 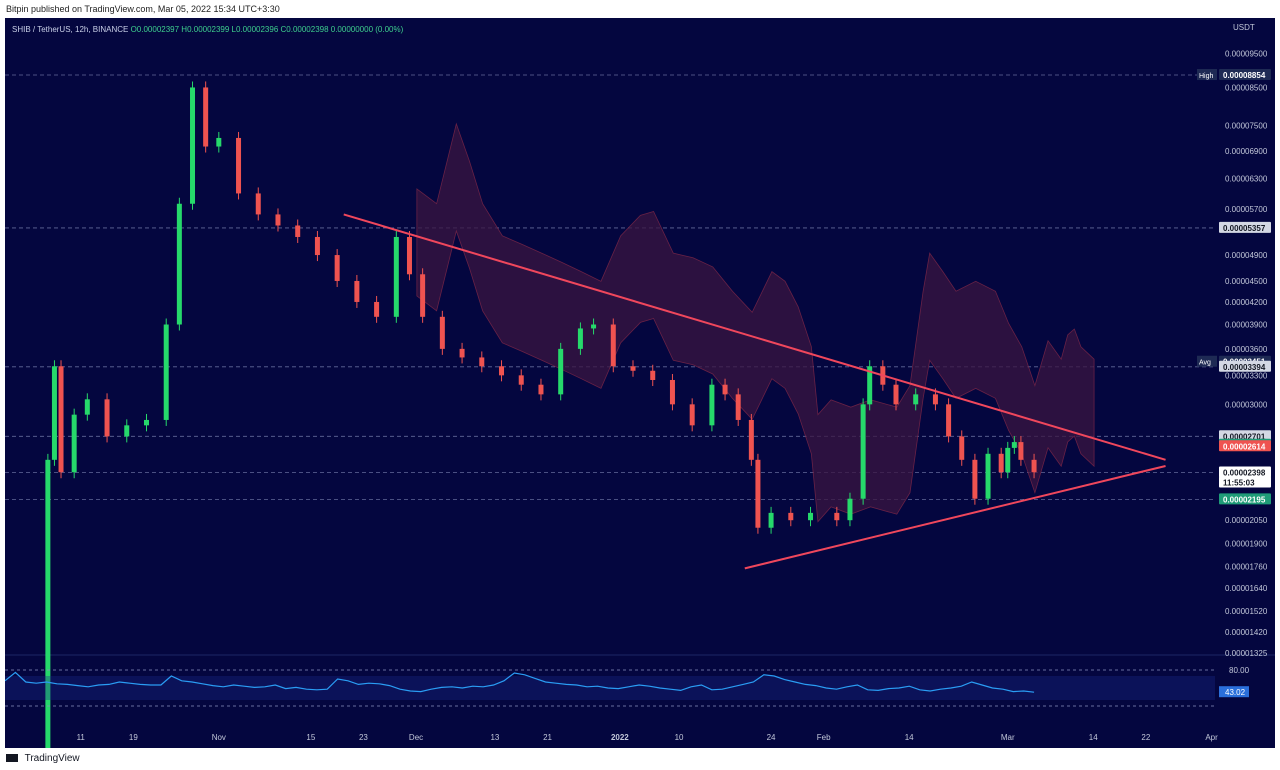 I want to click on price-label-value: 0.00003394, so click(x=1244, y=367).